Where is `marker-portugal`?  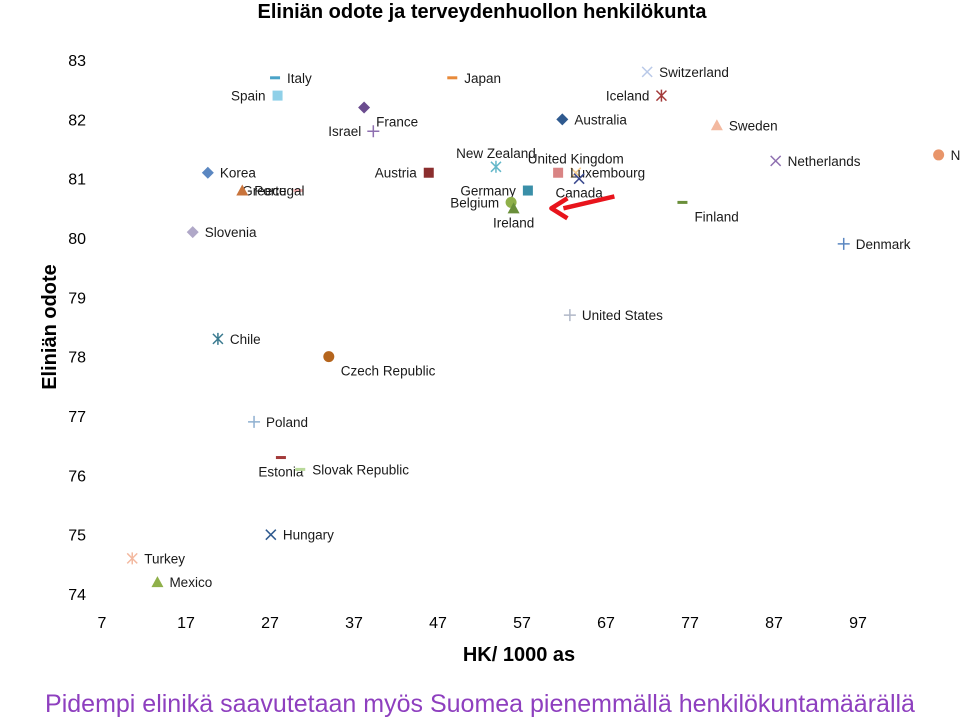 marker-portugal is located at coordinates (242, 190).